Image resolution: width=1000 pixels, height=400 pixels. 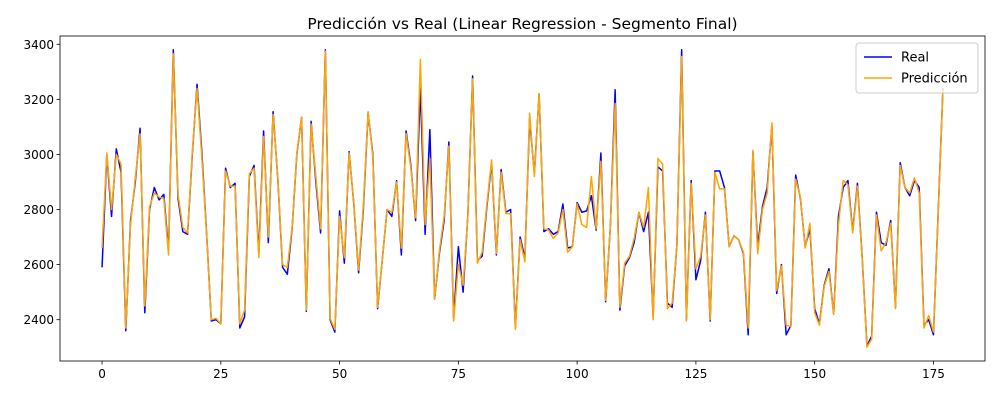 What do you see at coordinates (933, 374) in the screenshot?
I see `x-tick-label: 175` at bounding box center [933, 374].